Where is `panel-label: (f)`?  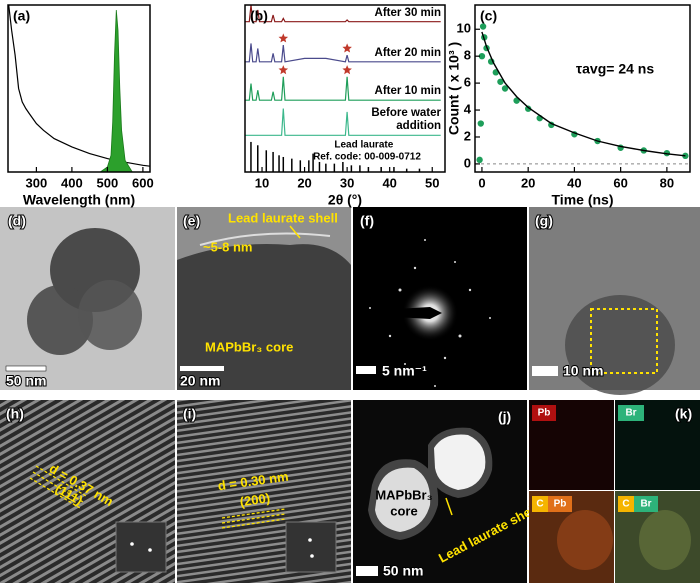 panel-label: (f) is located at coordinates (367, 221).